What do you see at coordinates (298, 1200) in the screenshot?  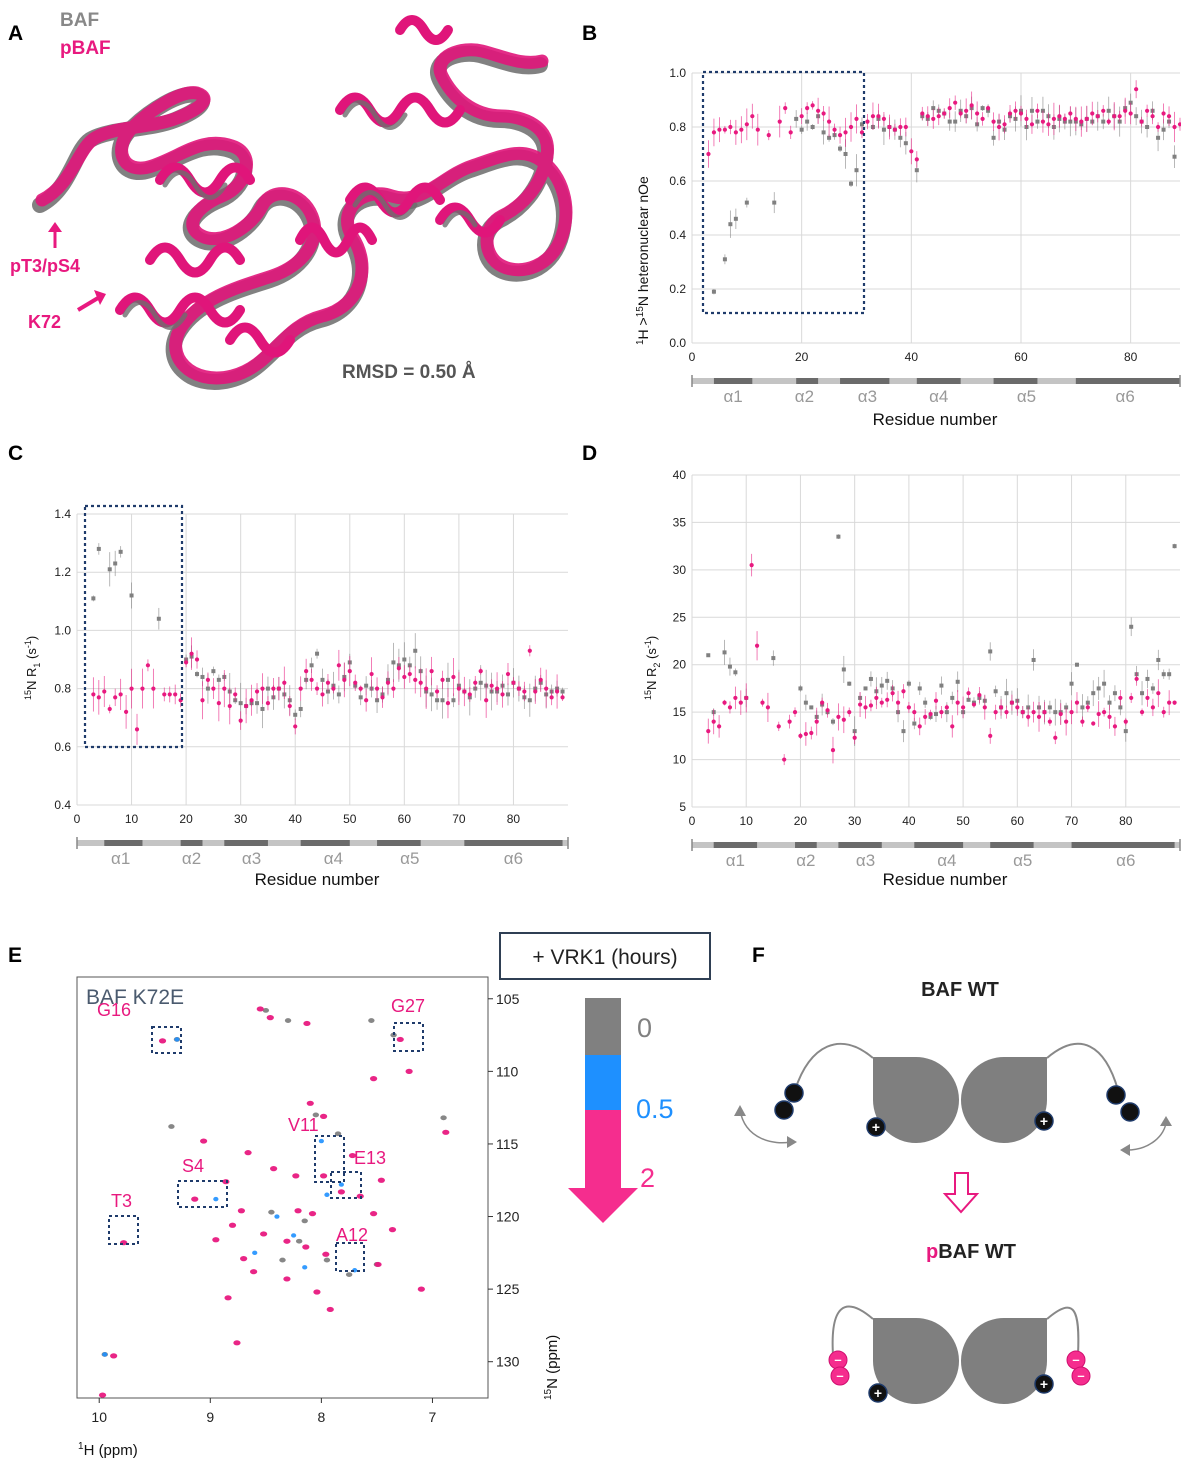 I see `chart-e-hsqc: 10 9 8 7 105 110 115 120 125 130` at bounding box center [298, 1200].